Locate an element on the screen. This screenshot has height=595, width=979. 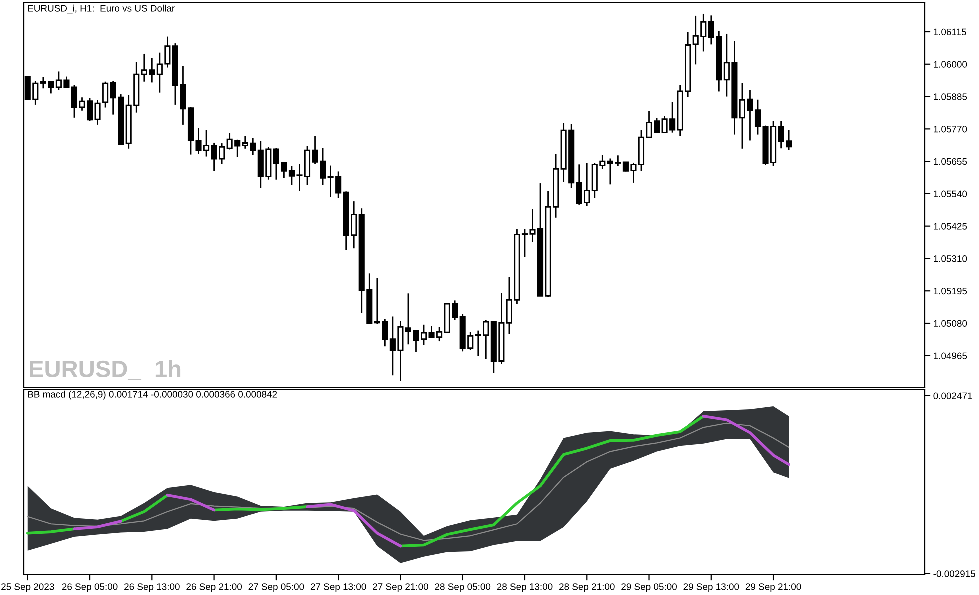
x-tick-label: 29 Sep 13:00 is located at coordinates (712, 588).